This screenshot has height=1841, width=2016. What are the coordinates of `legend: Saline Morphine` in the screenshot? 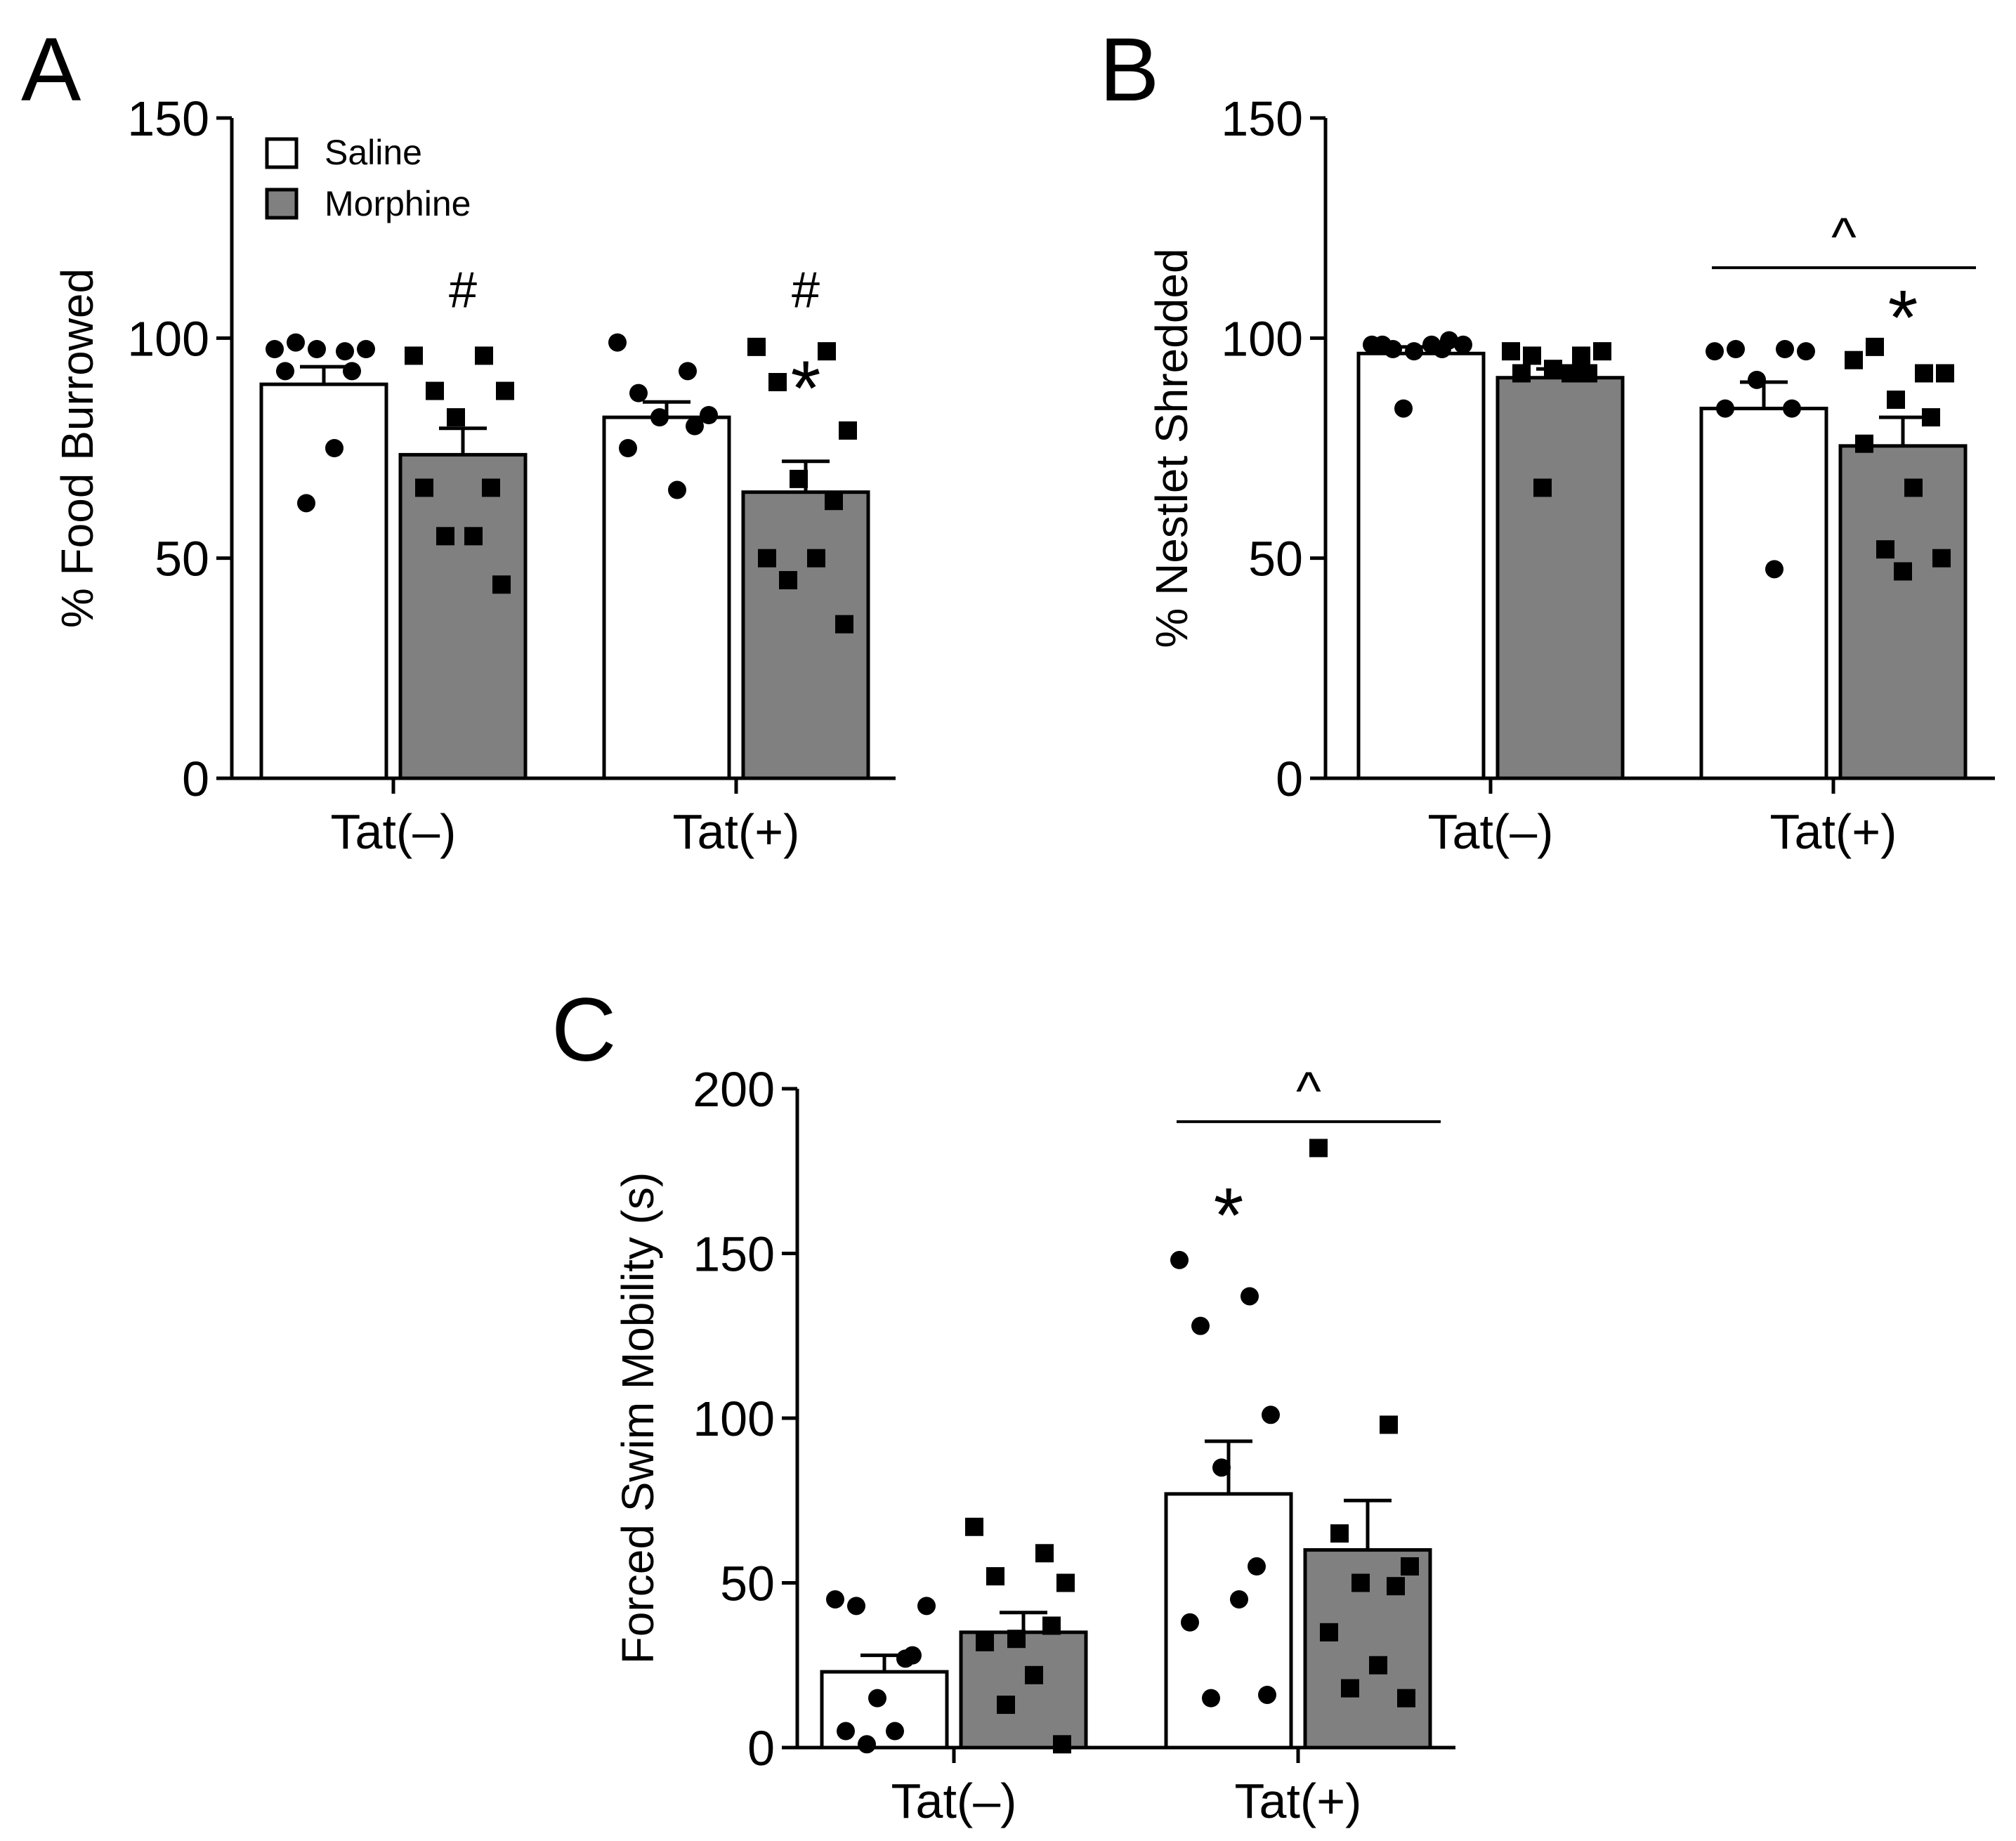 It's located at (368, 178).